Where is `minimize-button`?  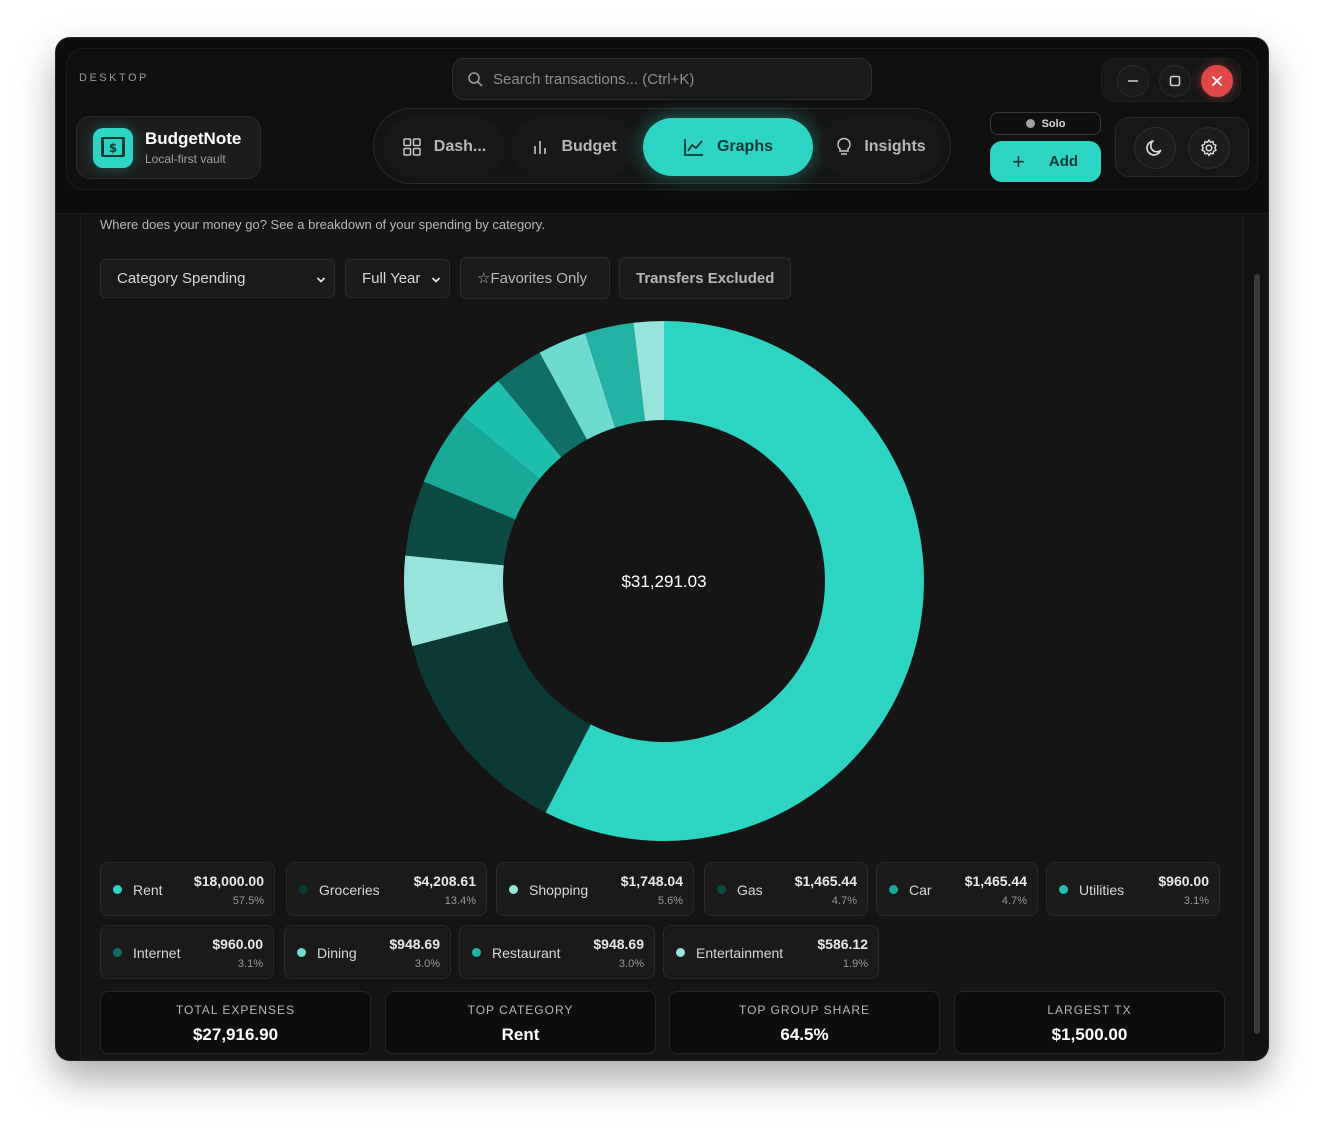
minimize-button is located at coordinates (1133, 81).